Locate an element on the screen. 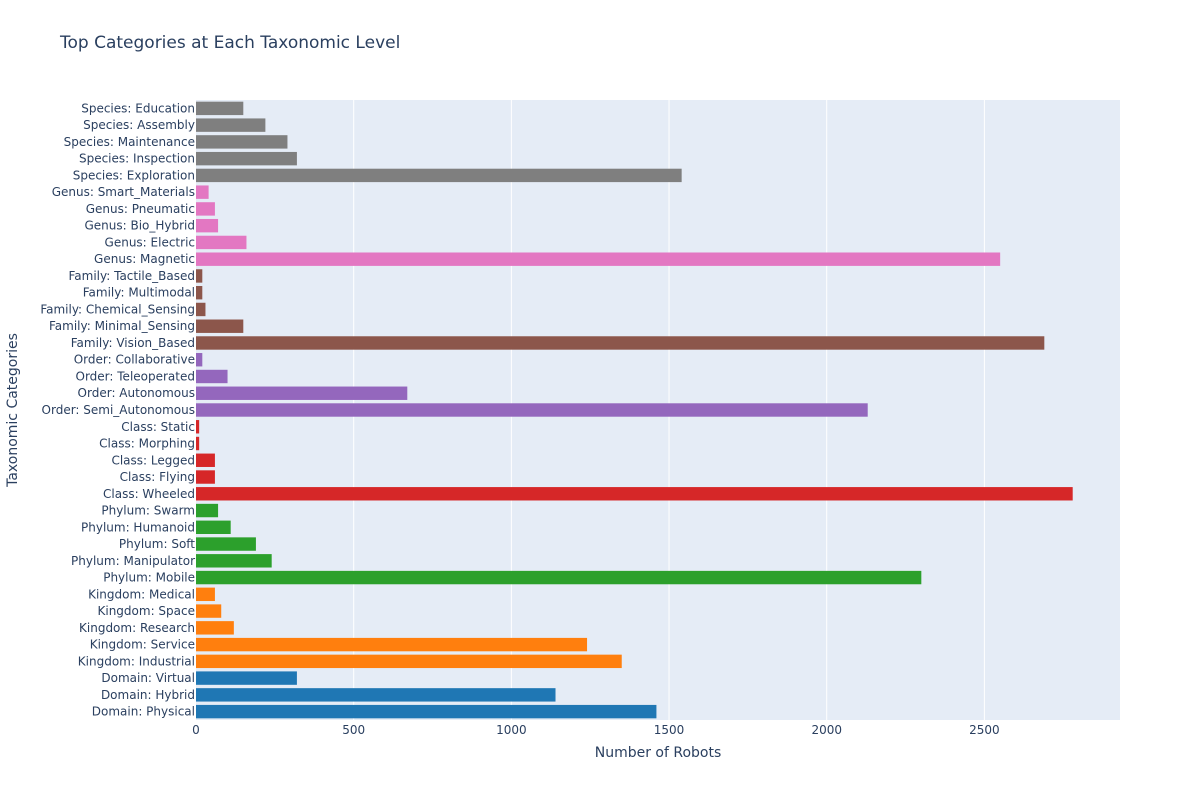  y-tick-label: Domain: Virtual is located at coordinates (148, 678).